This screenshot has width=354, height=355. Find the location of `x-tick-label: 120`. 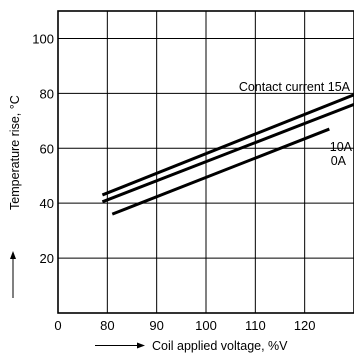

x-tick-label: 120 is located at coordinates (305, 325).